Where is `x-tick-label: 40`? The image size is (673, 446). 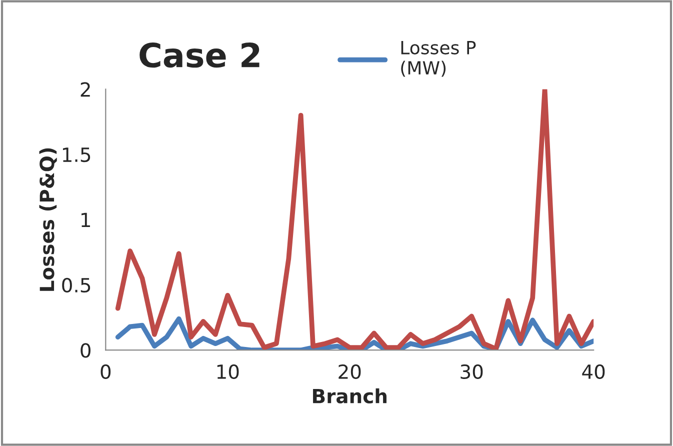
x-tick-label: 40 is located at coordinates (593, 372).